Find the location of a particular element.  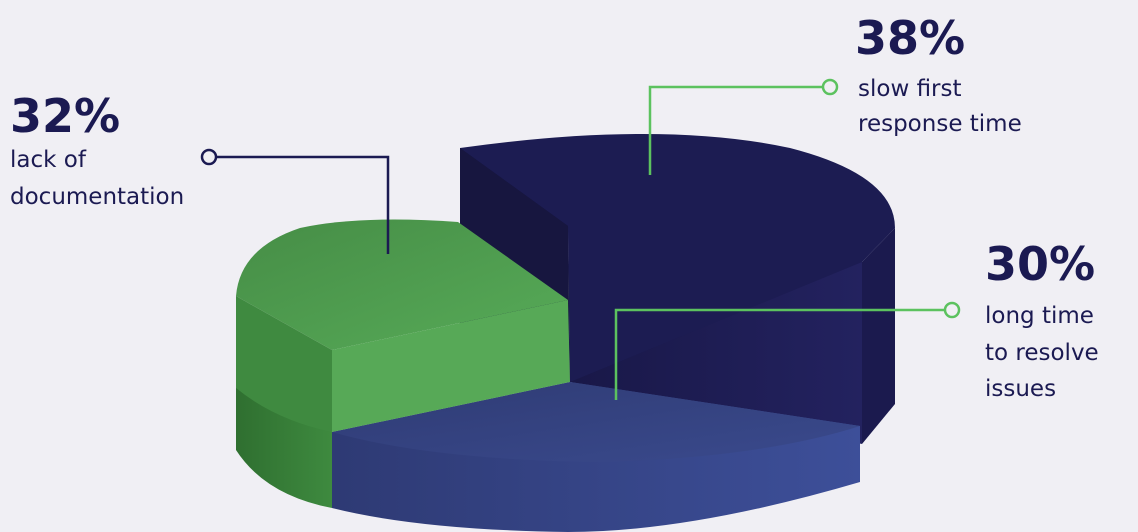

label-long-time-resolve-line-3: issues is located at coordinates (1020, 389).